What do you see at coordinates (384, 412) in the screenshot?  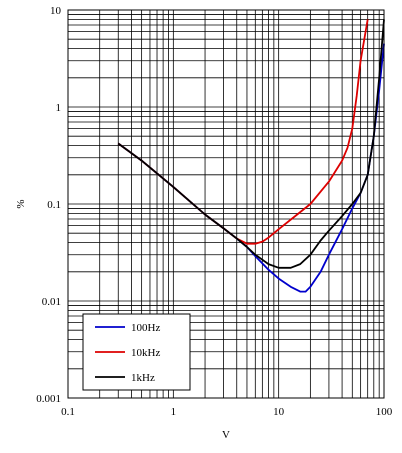 I see `x-tick-label: 100` at bounding box center [384, 412].